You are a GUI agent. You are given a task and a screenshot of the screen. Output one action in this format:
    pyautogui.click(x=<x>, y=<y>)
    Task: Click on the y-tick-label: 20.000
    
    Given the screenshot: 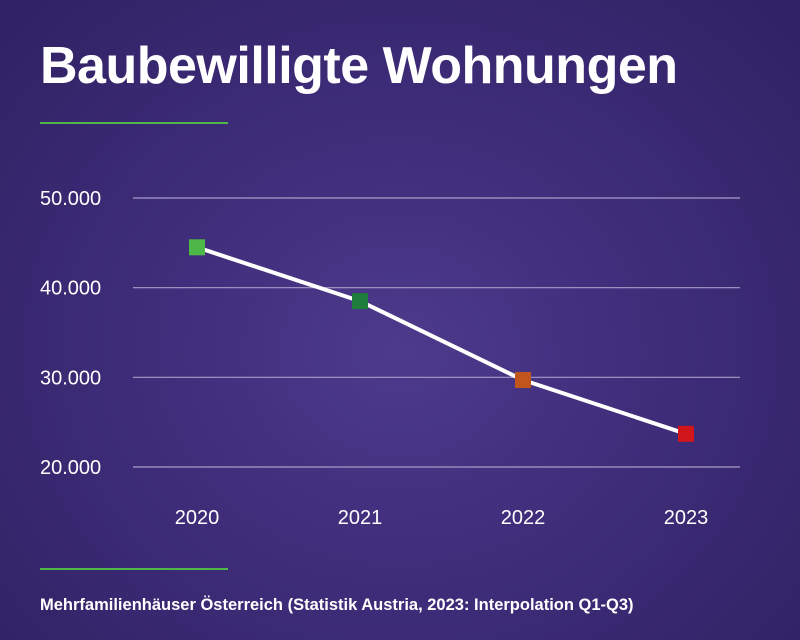 What is the action you would take?
    pyautogui.click(x=70, y=468)
    